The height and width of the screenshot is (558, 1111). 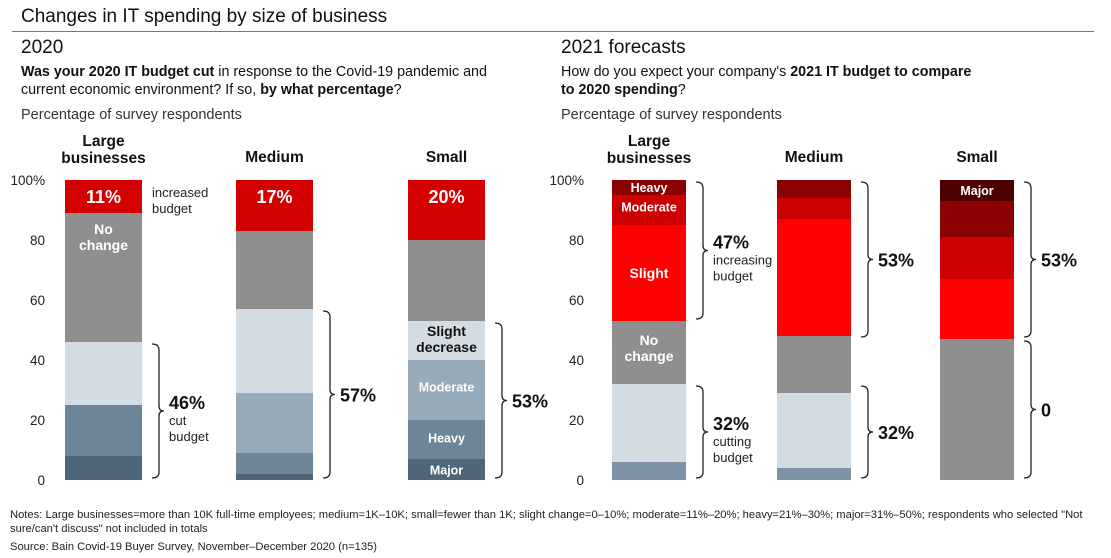 I want to click on subtitle-2021: Percentage of survey respondents, so click(x=671, y=115).